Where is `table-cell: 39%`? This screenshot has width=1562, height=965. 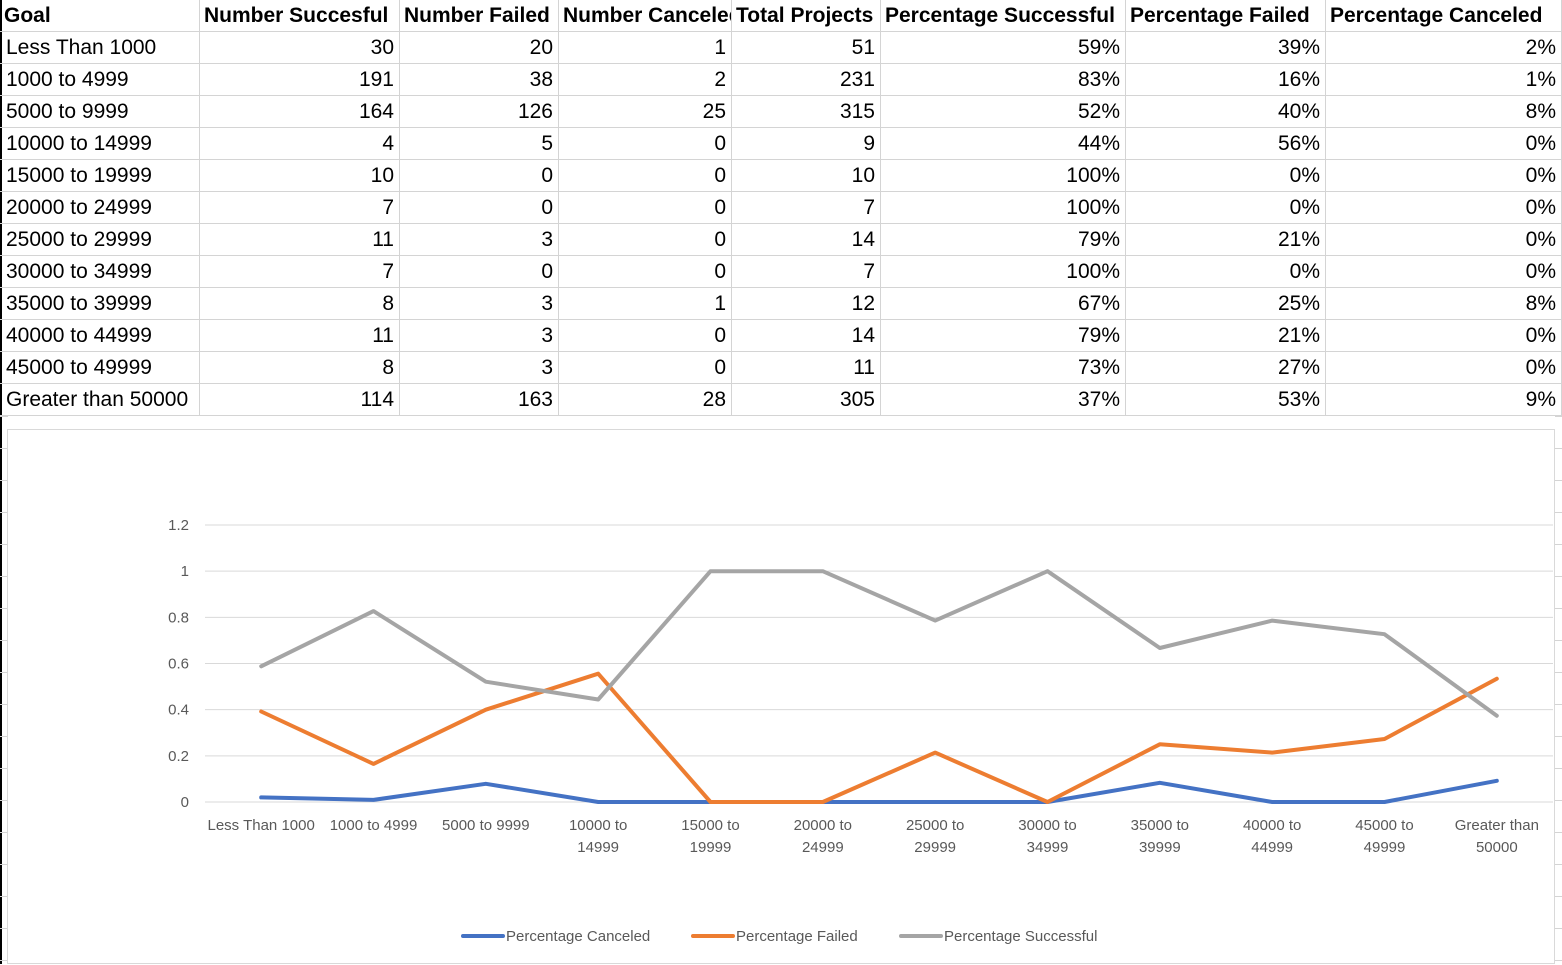 table-cell: 39% is located at coordinates (1226, 48).